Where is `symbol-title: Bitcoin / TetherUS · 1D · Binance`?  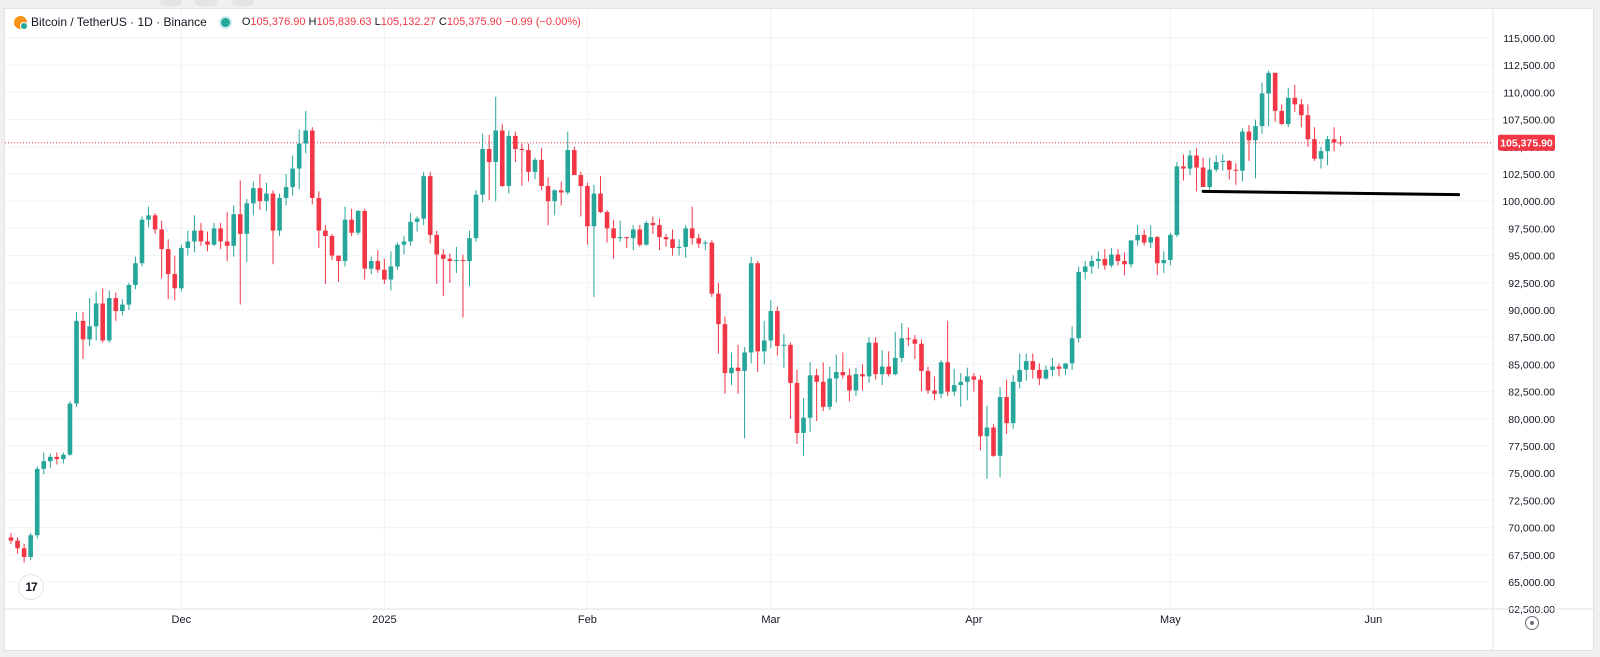 symbol-title: Bitcoin / TetherUS · 1D · Binance is located at coordinates (119, 22).